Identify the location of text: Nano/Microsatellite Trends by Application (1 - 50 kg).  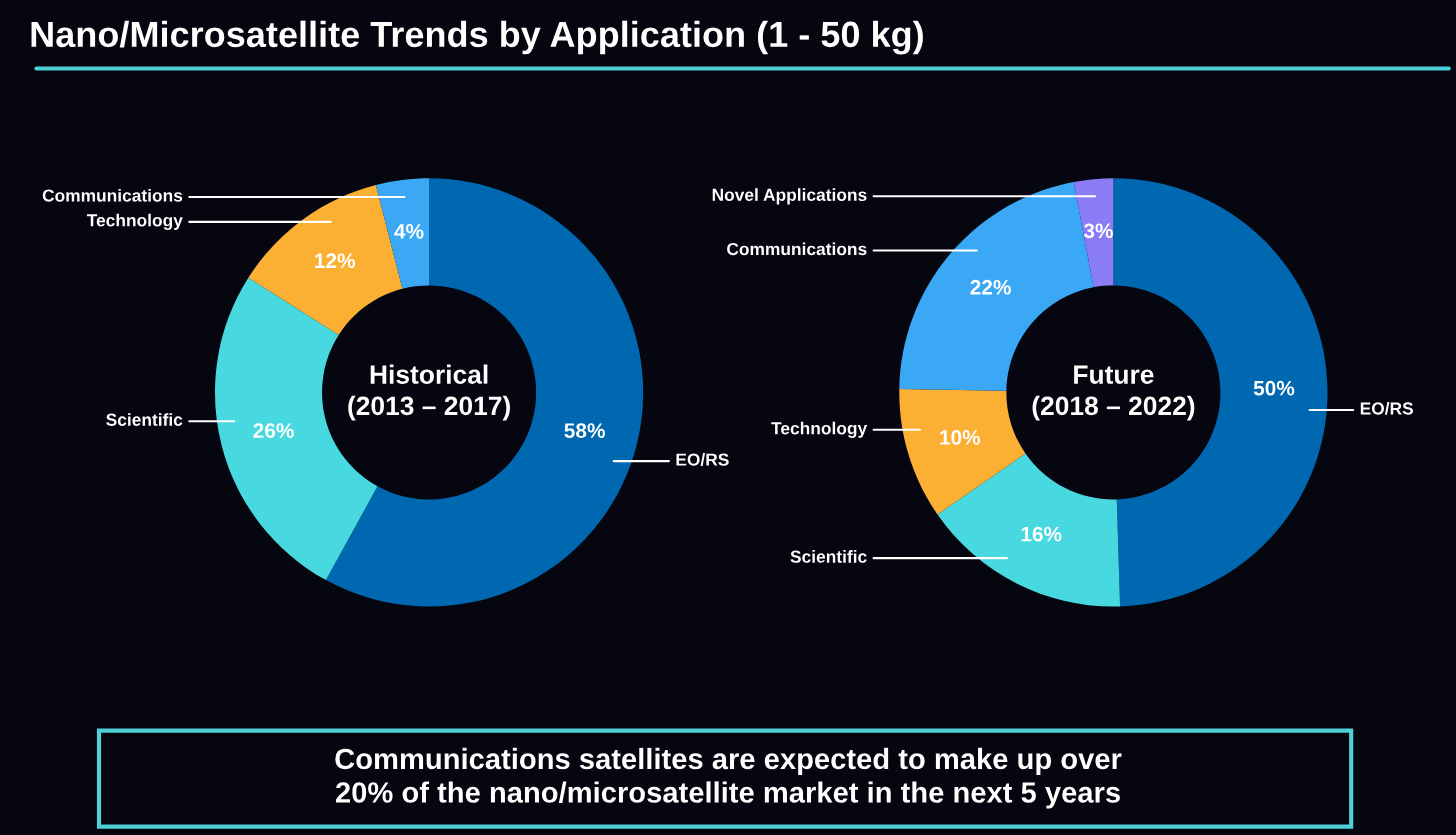
(477, 37).